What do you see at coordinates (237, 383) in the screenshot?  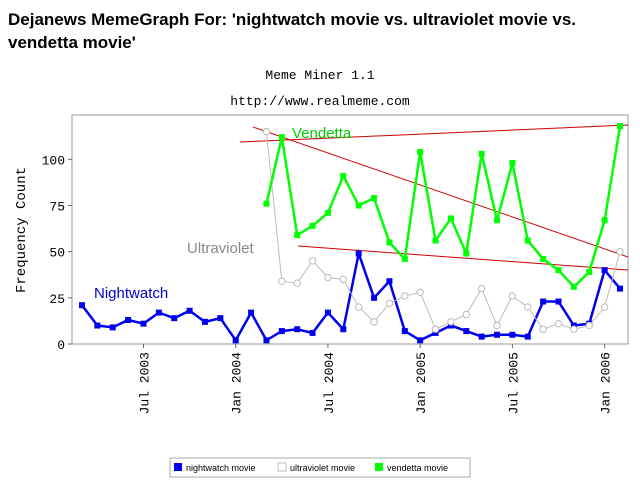 I see `x-tick-label: Jan 2004` at bounding box center [237, 383].